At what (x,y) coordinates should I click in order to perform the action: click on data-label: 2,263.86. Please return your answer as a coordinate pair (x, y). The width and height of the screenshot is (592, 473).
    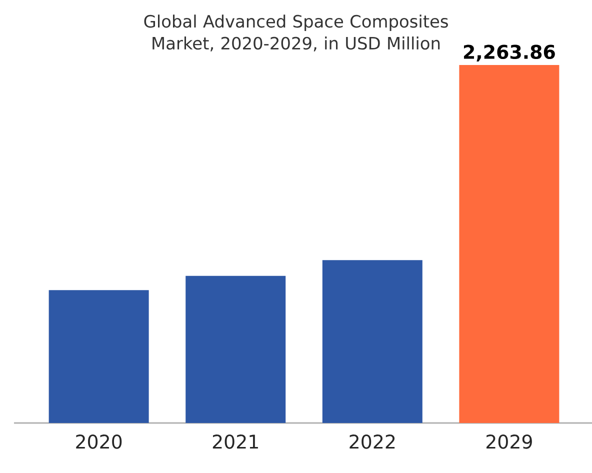
    Looking at the image, I should click on (509, 53).